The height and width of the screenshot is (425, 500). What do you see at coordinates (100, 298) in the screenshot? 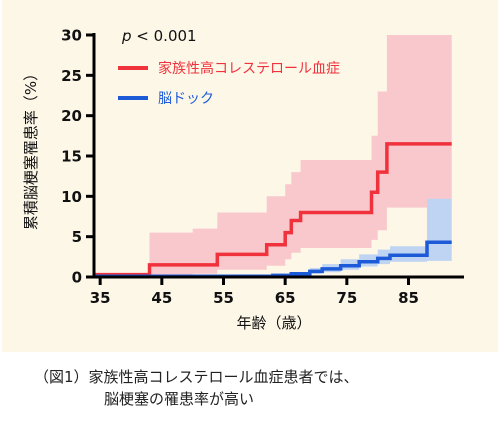
I see `x-tick-label: 35` at bounding box center [100, 298].